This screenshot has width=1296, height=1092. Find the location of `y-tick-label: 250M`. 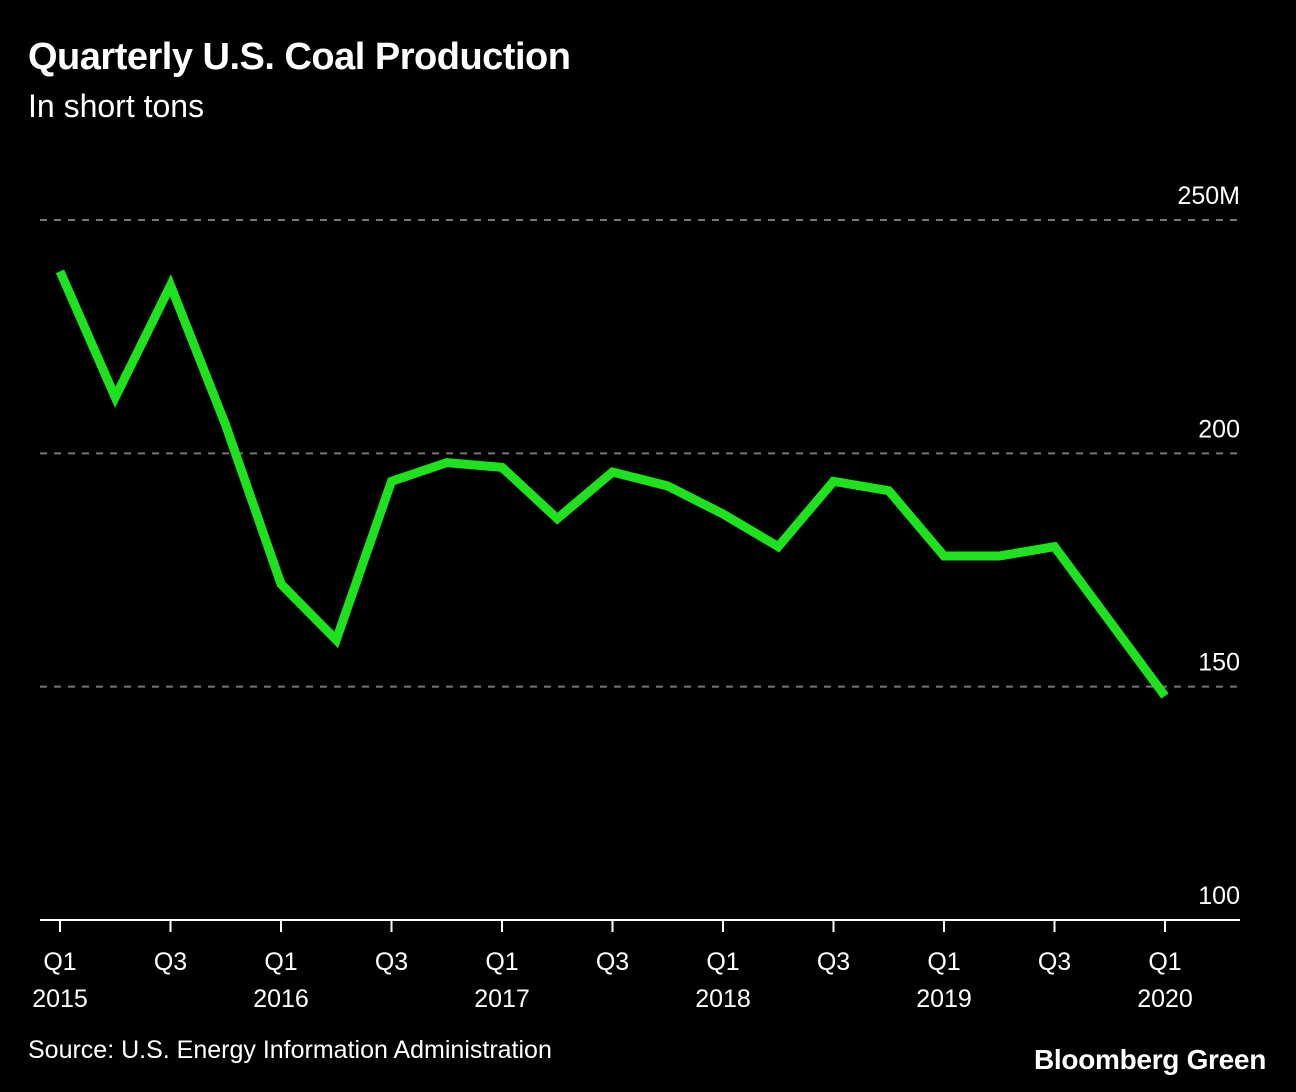

y-tick-label: 250M is located at coordinates (1208, 196).